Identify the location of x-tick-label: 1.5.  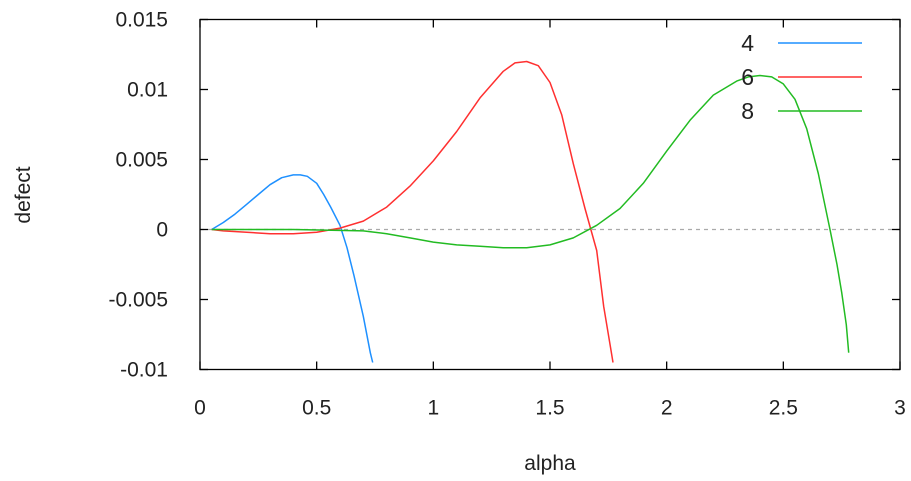
(549, 408).